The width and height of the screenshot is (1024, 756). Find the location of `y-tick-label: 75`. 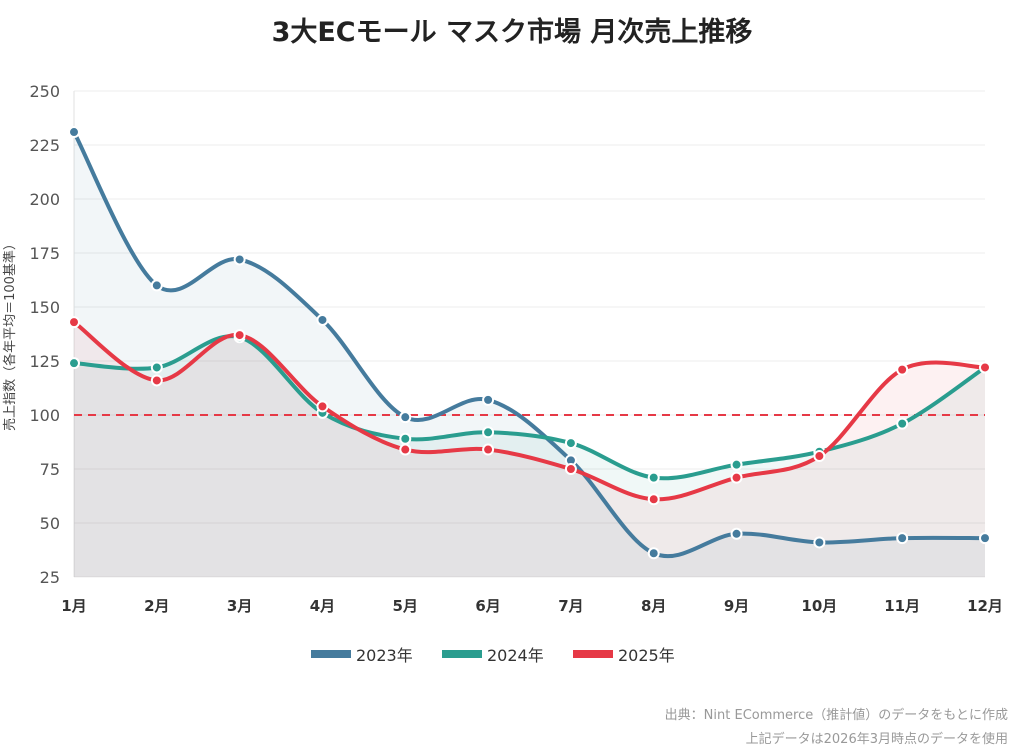

y-tick-label: 75 is located at coordinates (50, 469).